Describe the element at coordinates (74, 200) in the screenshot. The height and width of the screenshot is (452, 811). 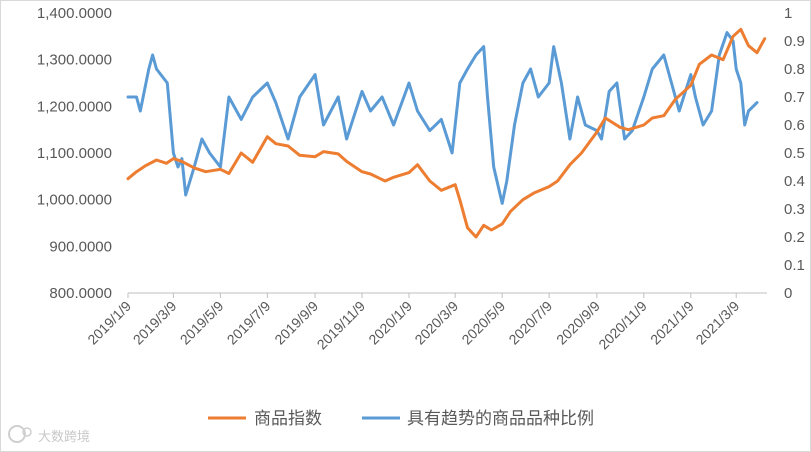
I see `left-tick-label: 1,000.0000` at that location.